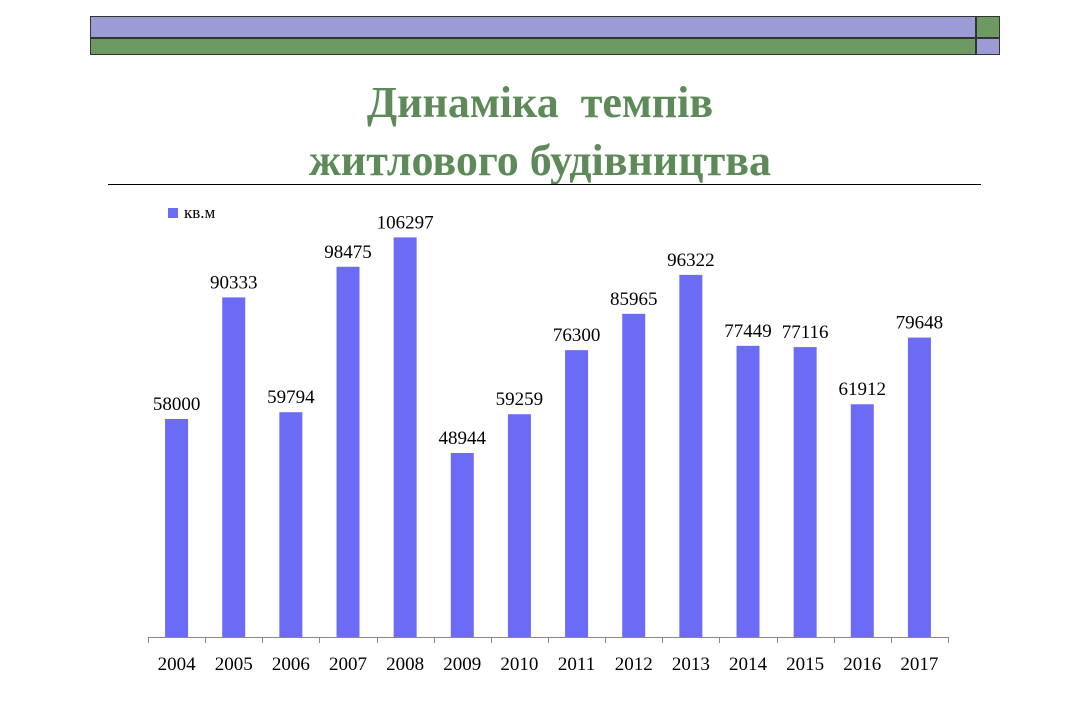 The width and height of the screenshot is (1080, 720). I want to click on title-underline, so click(544, 184).